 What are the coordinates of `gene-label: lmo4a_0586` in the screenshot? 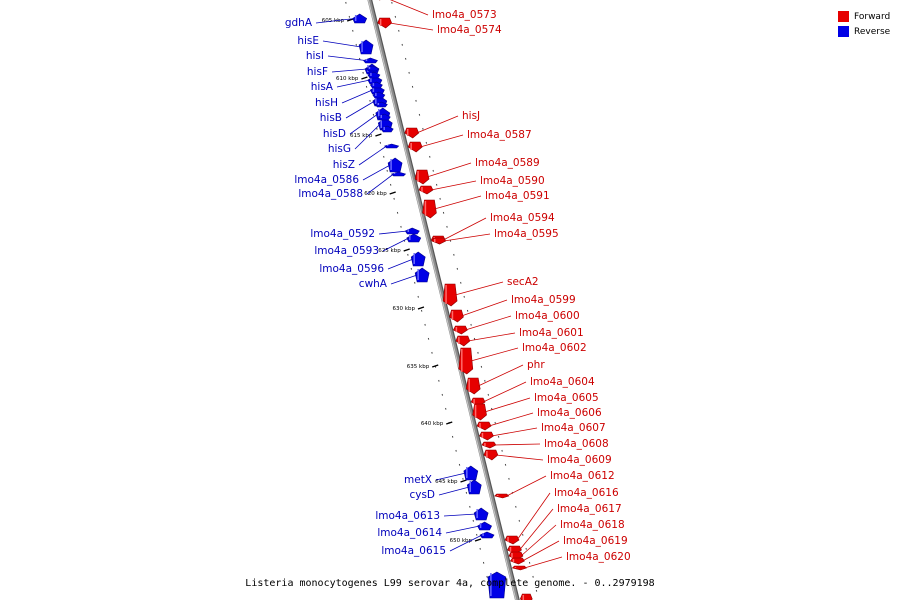 It's located at (326, 180).